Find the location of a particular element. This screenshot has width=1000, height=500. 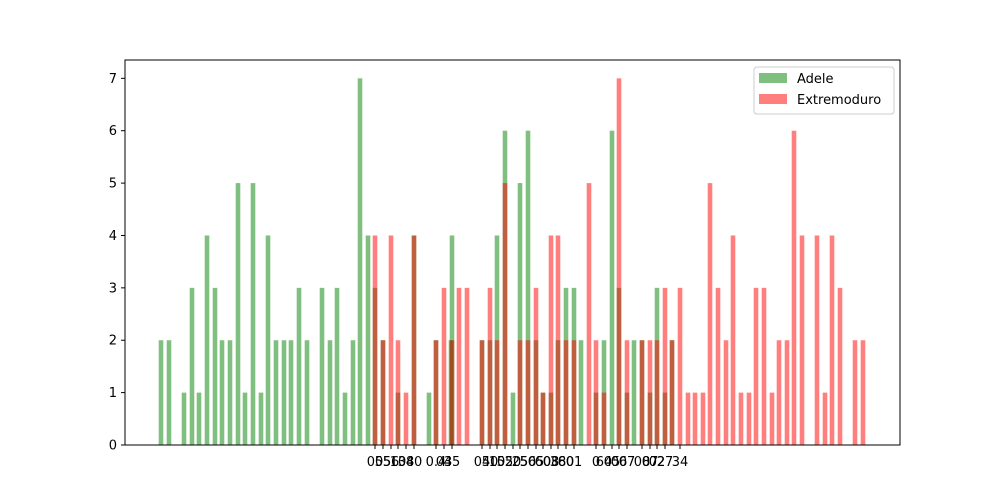

x-tick-label-8: 45 is located at coordinates (452, 462).